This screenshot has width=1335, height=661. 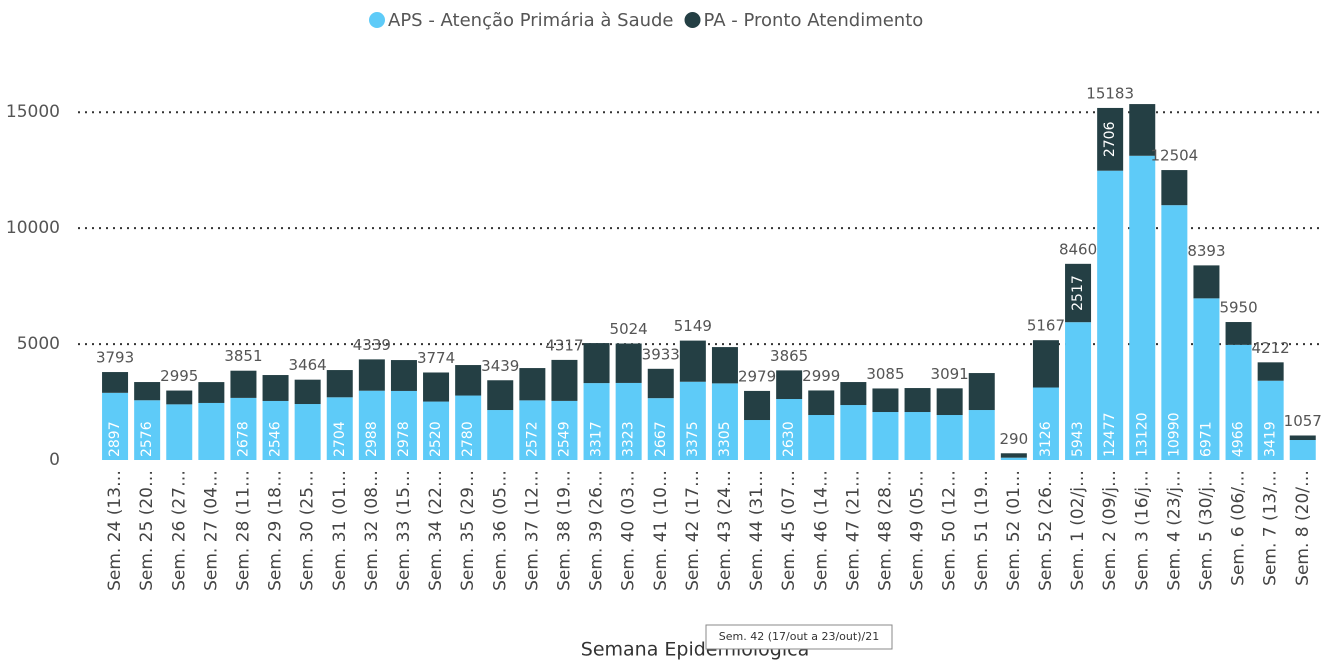 What do you see at coordinates (500, 366) in the screenshot?
I see `total-label: 3439` at bounding box center [500, 366].